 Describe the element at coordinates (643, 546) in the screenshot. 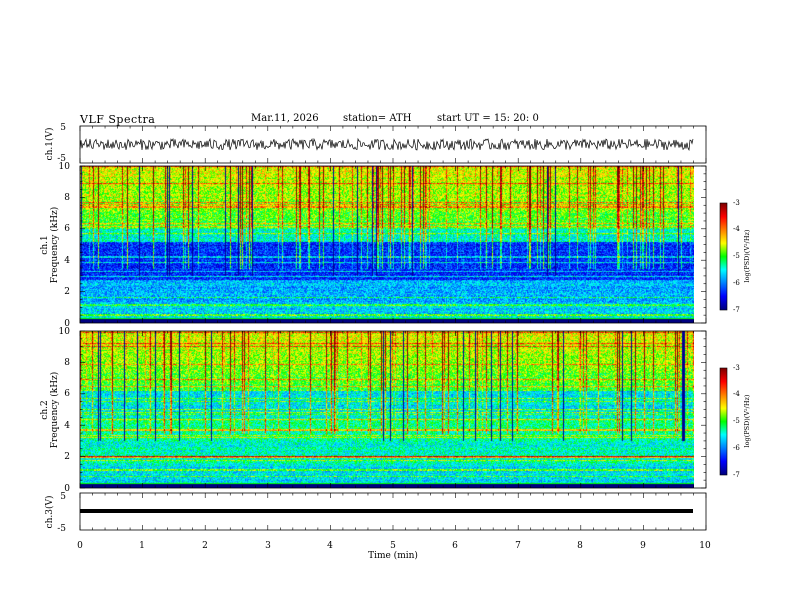

I see `x-tick-label: 9` at that location.